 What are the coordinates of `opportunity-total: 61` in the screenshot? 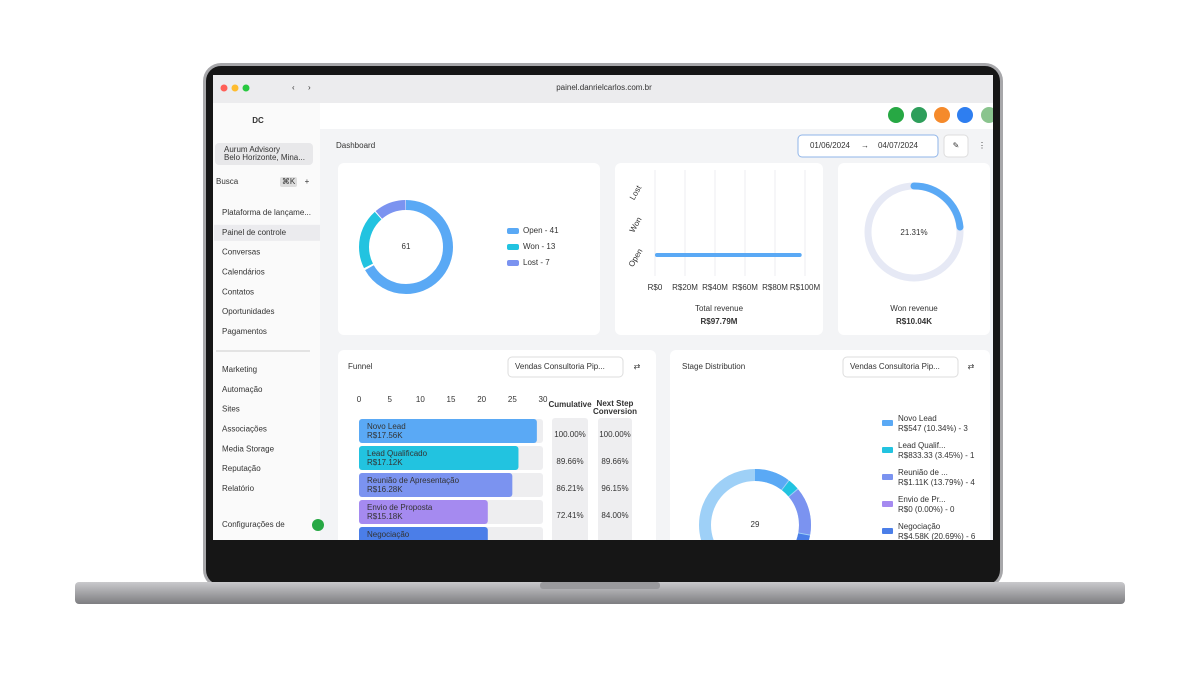 It's located at (406, 246).